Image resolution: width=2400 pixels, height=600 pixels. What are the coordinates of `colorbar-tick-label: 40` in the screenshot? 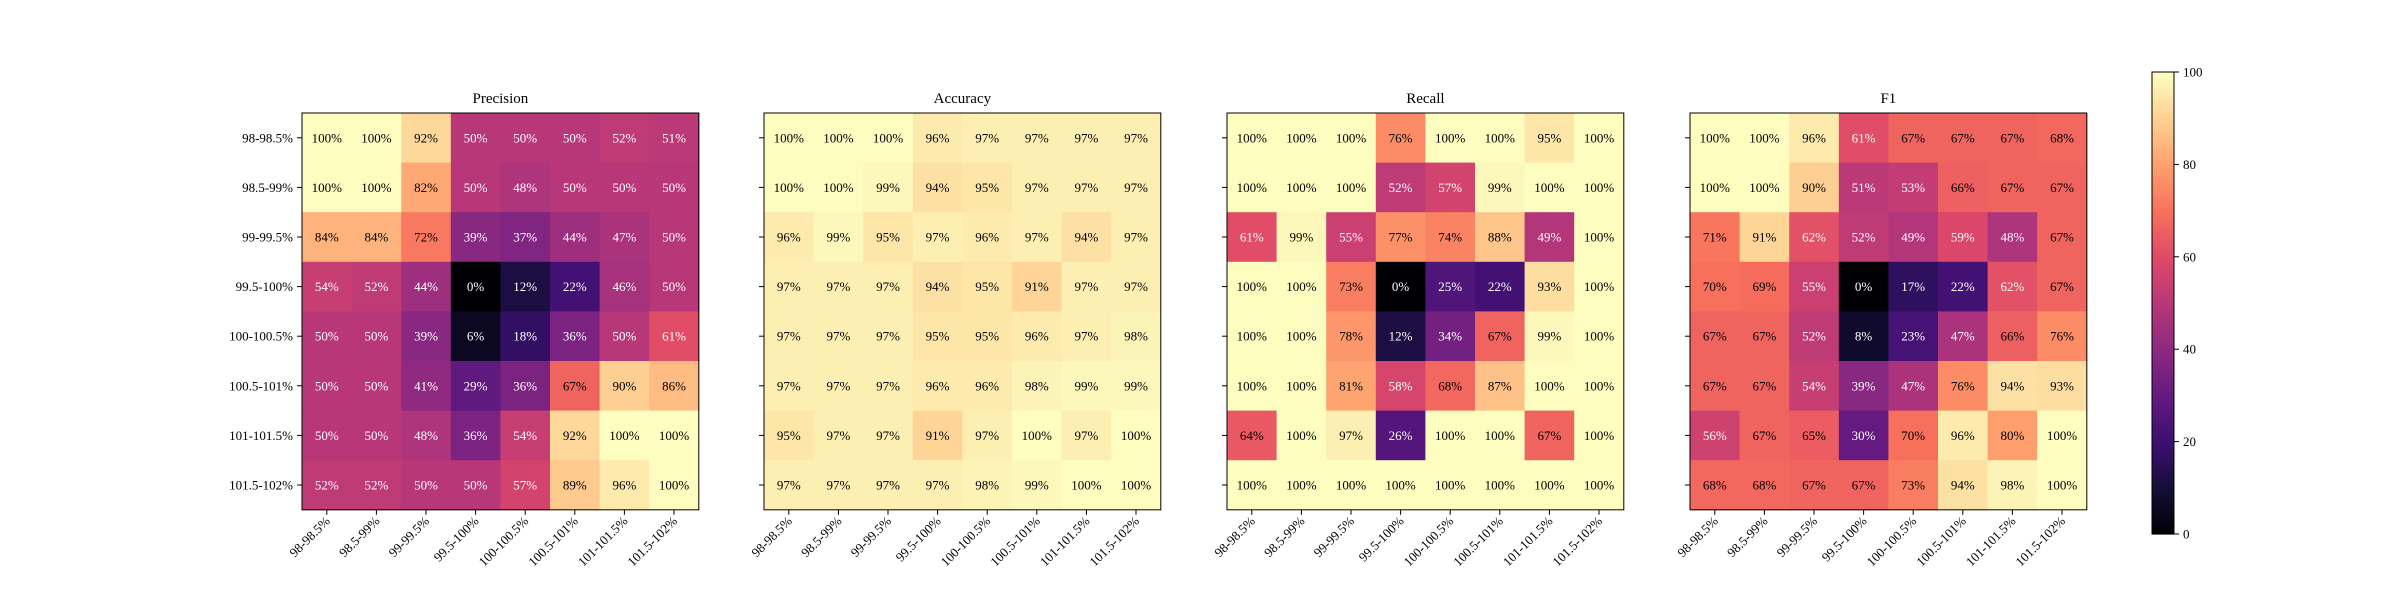 It's located at (2189, 349).